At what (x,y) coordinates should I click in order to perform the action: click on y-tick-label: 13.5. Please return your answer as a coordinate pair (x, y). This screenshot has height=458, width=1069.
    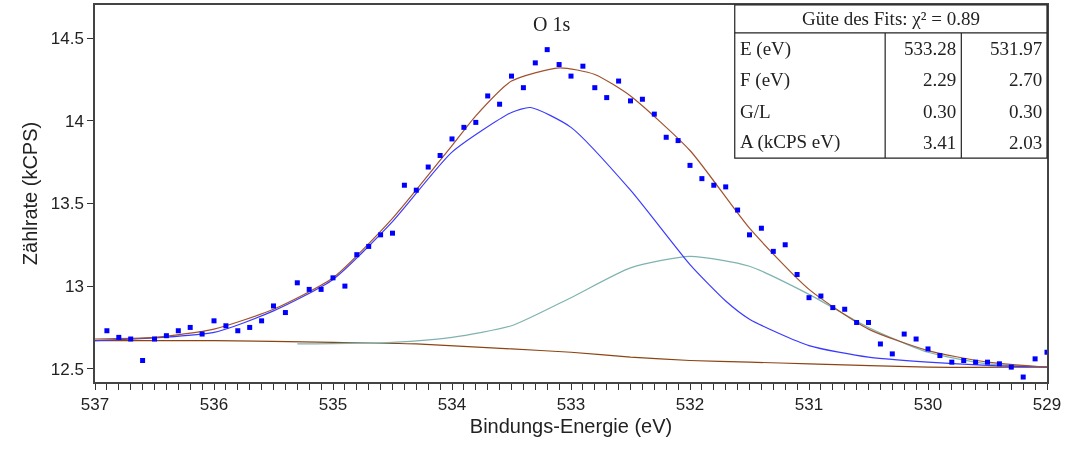
    Looking at the image, I should click on (67, 204).